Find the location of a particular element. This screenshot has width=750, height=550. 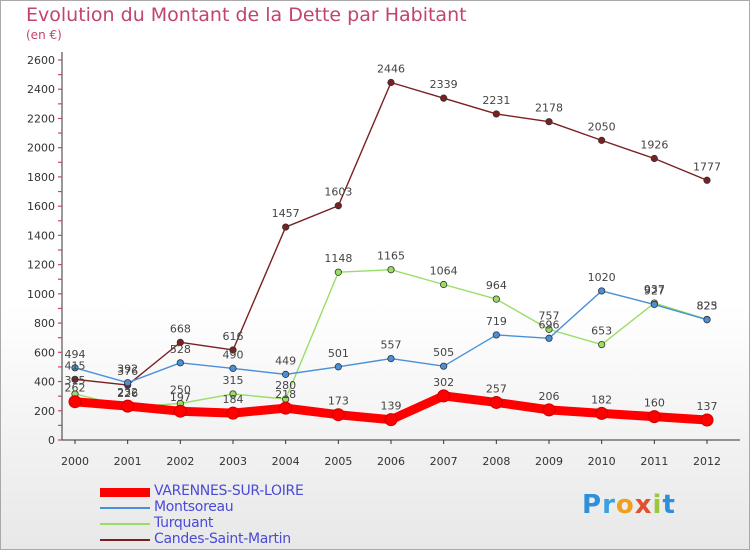

x-tick-label: 2000 is located at coordinates (75, 461).